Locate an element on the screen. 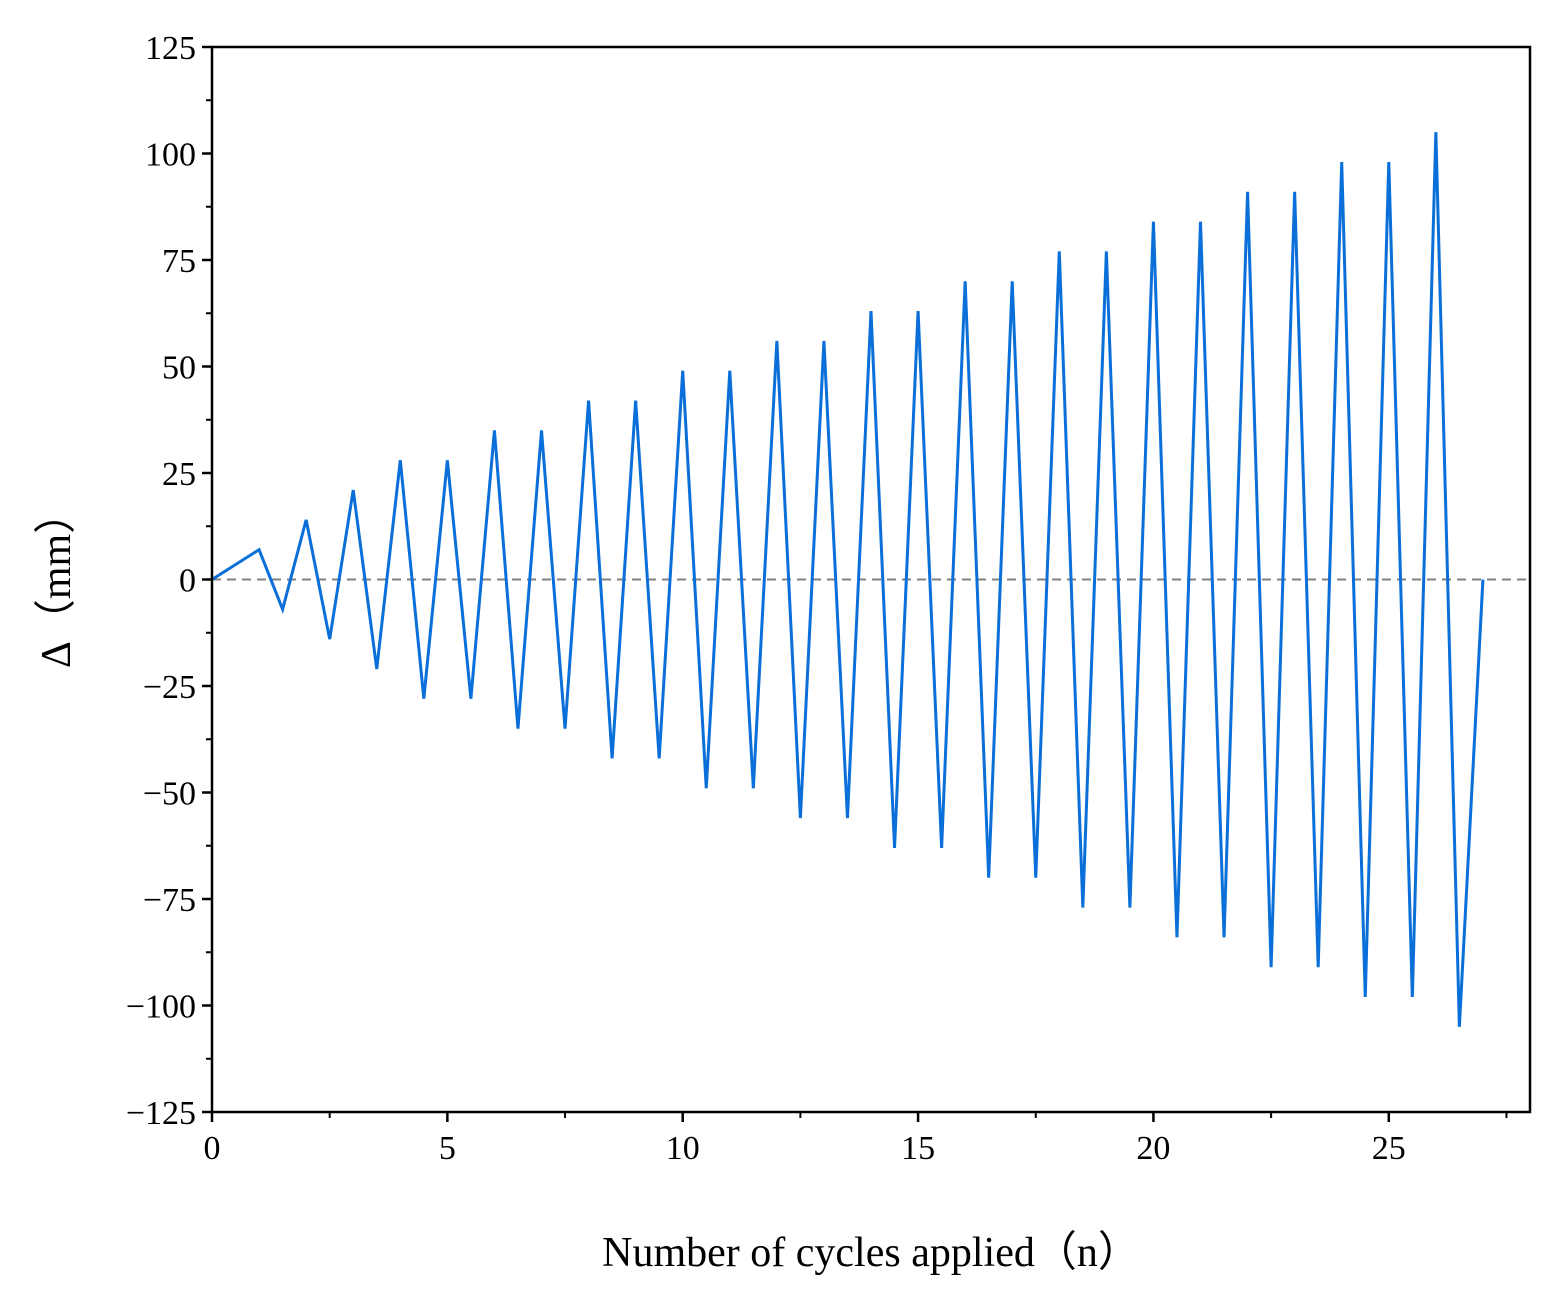 The height and width of the screenshot is (1296, 1558). y-tick-label: −125 is located at coordinates (161, 1113).